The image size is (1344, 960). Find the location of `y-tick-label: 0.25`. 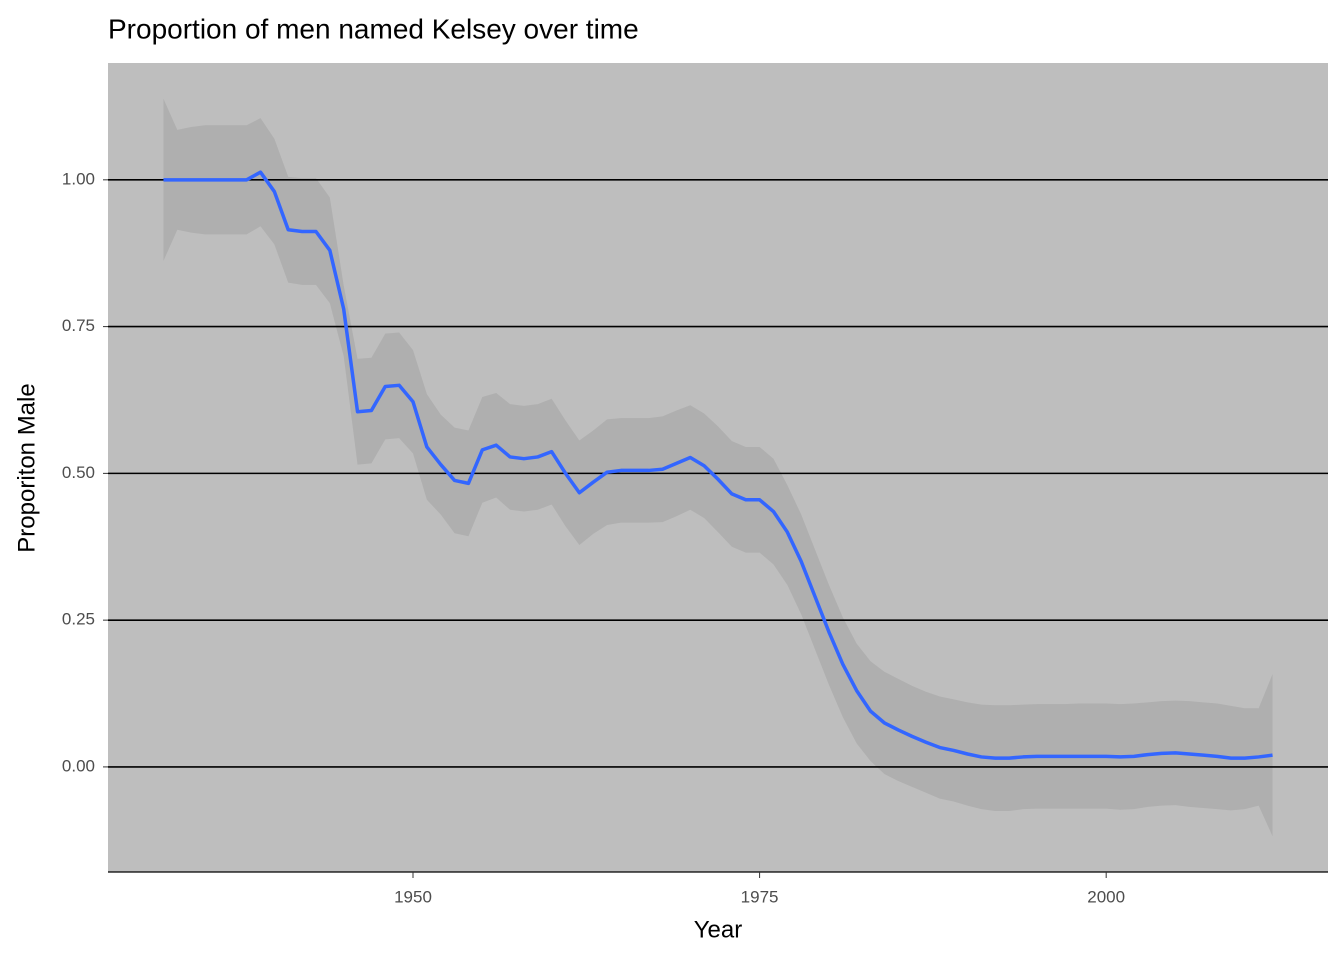

y-tick-label: 0.25 is located at coordinates (78, 619).